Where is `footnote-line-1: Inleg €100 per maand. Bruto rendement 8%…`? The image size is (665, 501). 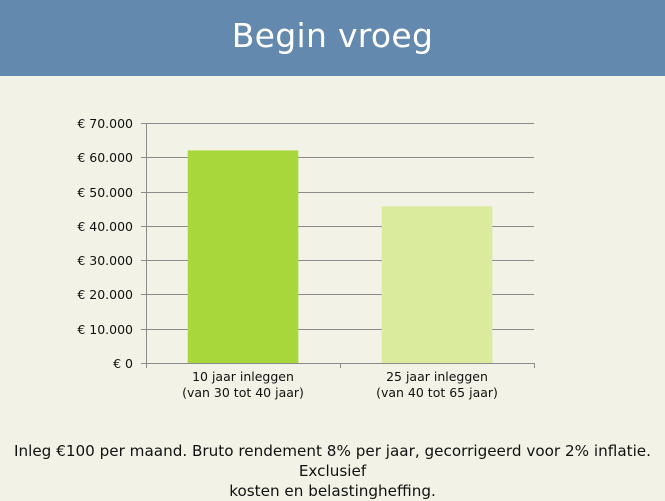 footnote-line-1: Inleg €100 per maand. Bruto rendement 8%… is located at coordinates (332, 461).